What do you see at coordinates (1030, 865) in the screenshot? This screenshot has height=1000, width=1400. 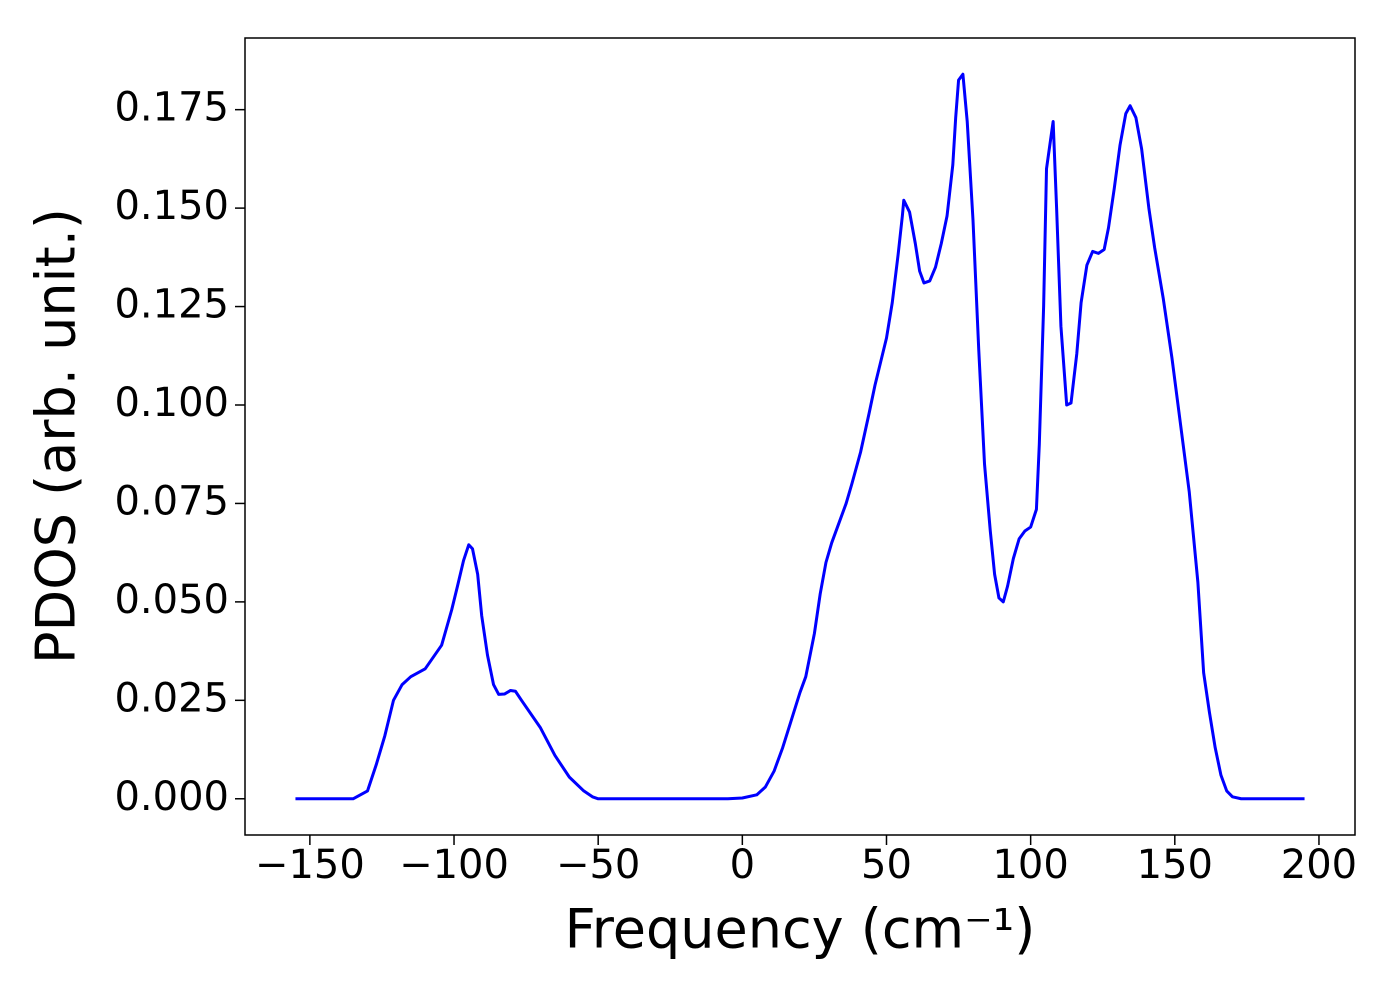 I see `x-tick-label: 100` at bounding box center [1030, 865].